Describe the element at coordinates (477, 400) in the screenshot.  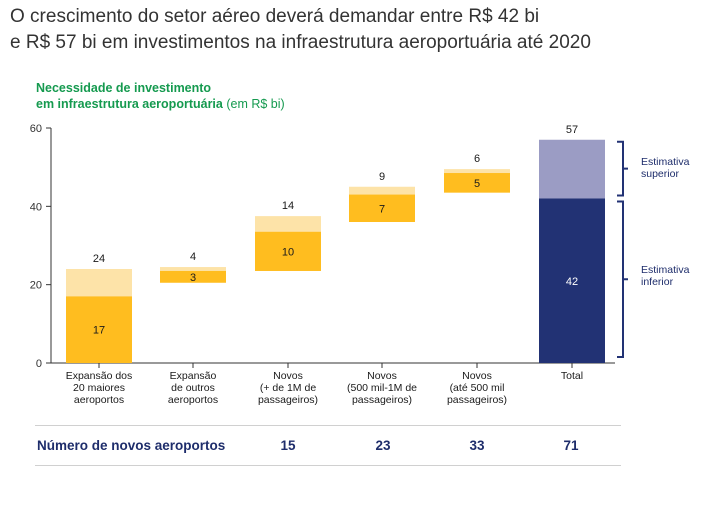
I see `category-label-4-2: passageiros)` at that location.